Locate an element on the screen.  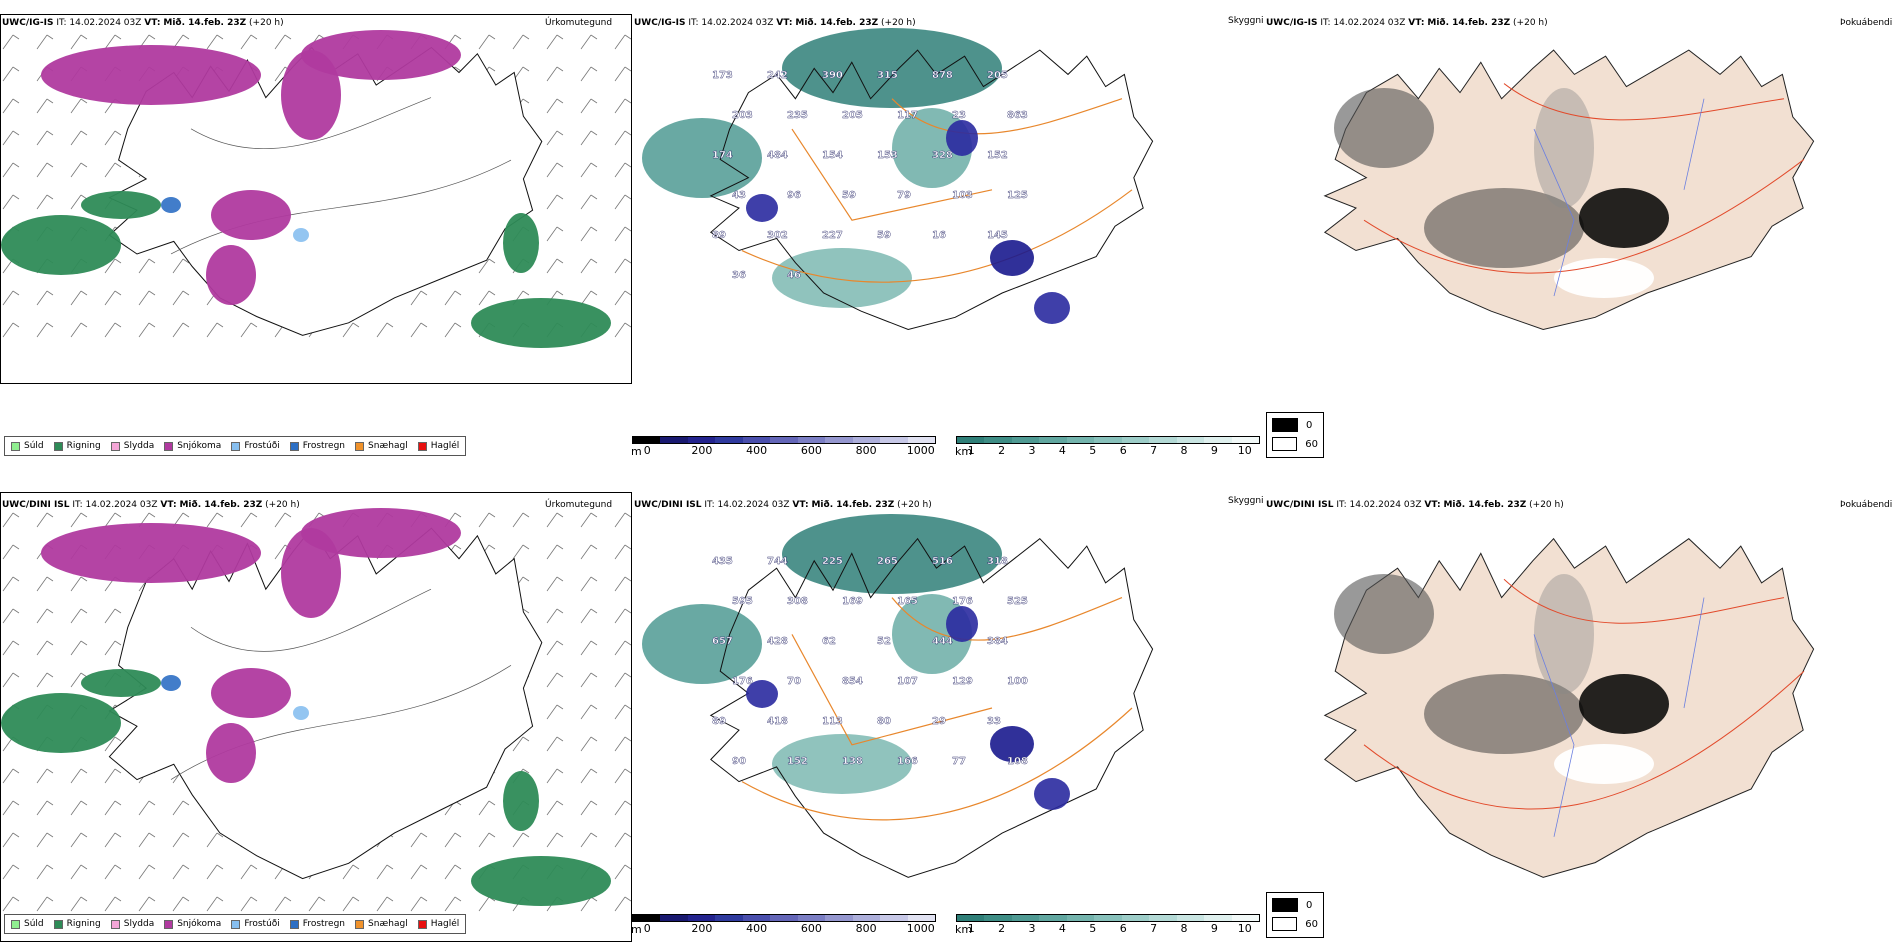
legend-label: Slydda is located at coordinates (139, 924).